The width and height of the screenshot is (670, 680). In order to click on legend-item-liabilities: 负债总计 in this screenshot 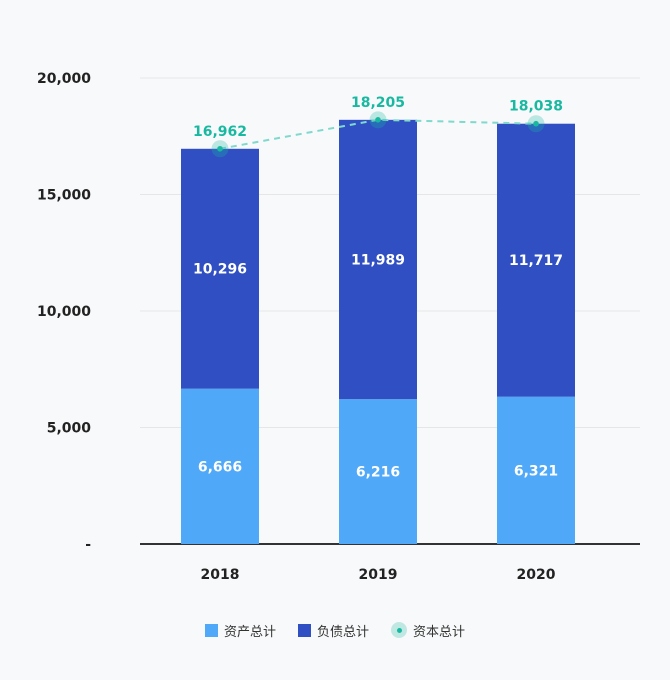, I will do `click(333, 630)`.